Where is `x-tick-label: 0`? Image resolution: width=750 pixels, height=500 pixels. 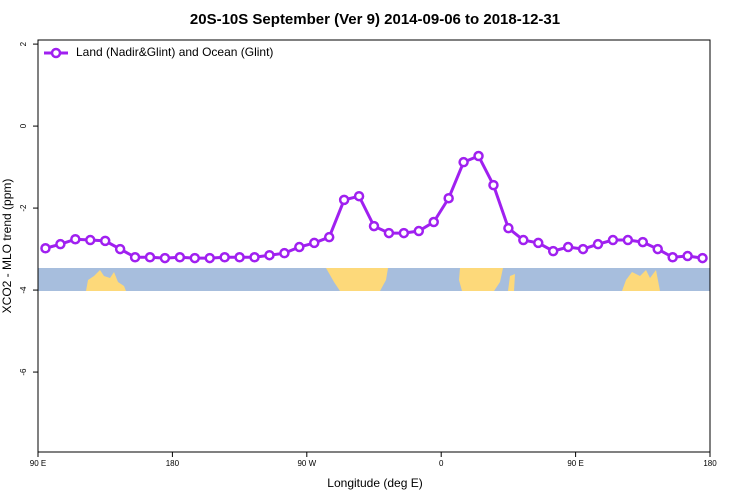 x-tick-label: 0 is located at coordinates (441, 463).